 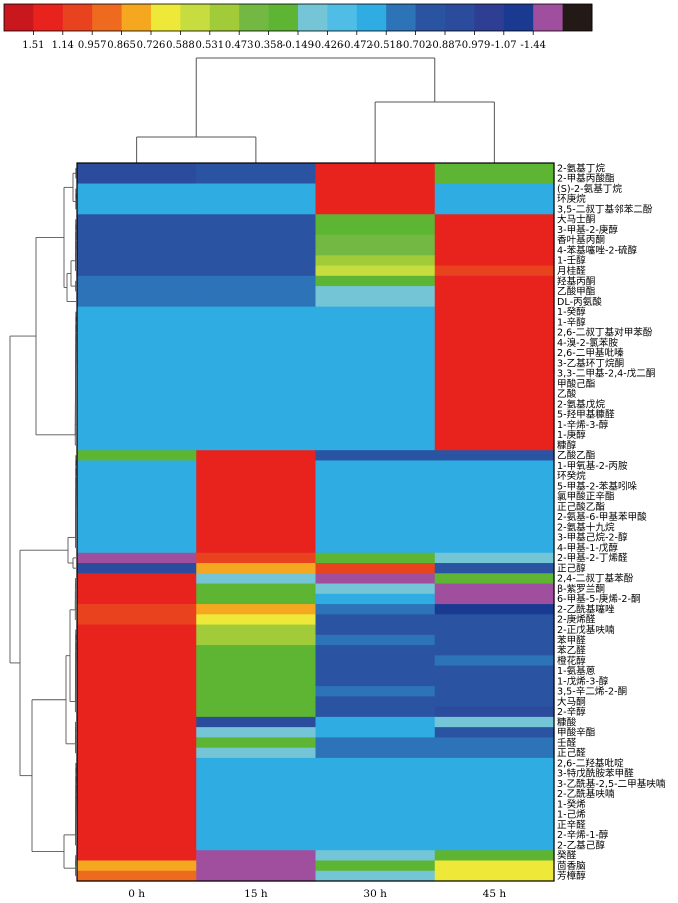 What do you see at coordinates (571, 661) in the screenshot?
I see `row-label: 橙花醇` at bounding box center [571, 661].